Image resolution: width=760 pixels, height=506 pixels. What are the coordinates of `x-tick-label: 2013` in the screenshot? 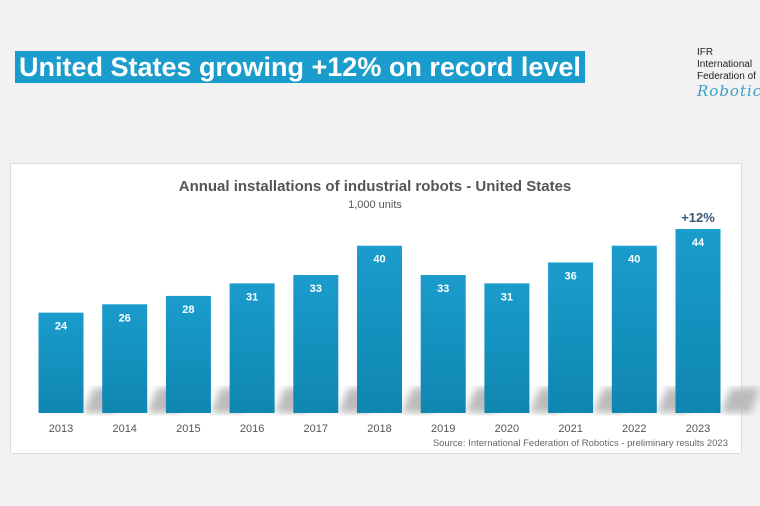 It's located at (61, 429).